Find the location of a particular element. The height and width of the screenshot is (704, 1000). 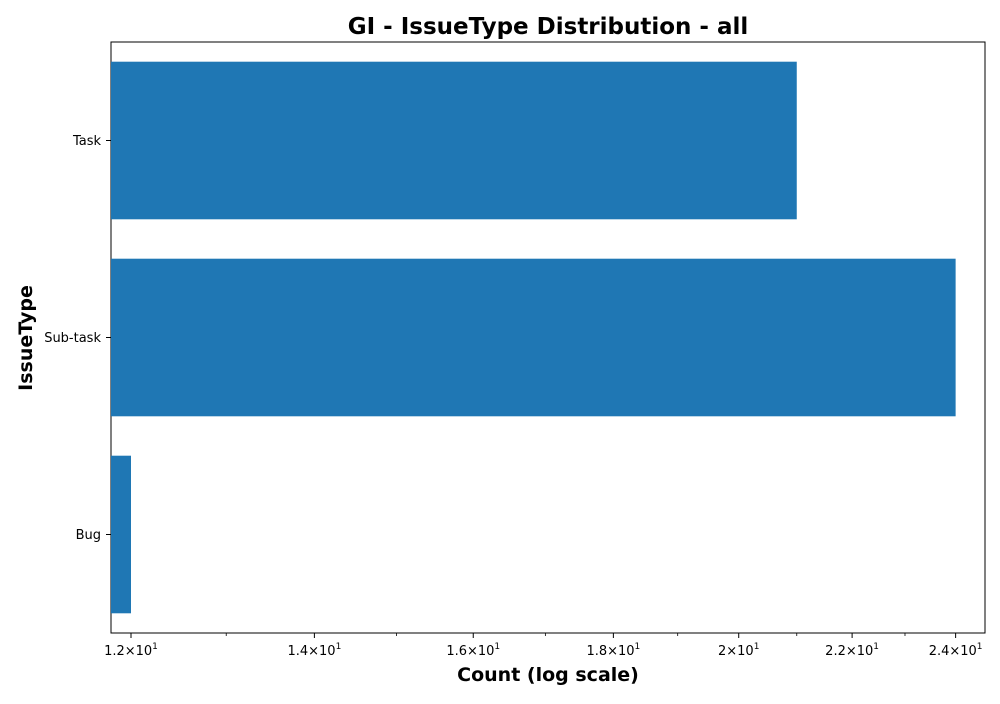

bar-bug is located at coordinates (121, 534).